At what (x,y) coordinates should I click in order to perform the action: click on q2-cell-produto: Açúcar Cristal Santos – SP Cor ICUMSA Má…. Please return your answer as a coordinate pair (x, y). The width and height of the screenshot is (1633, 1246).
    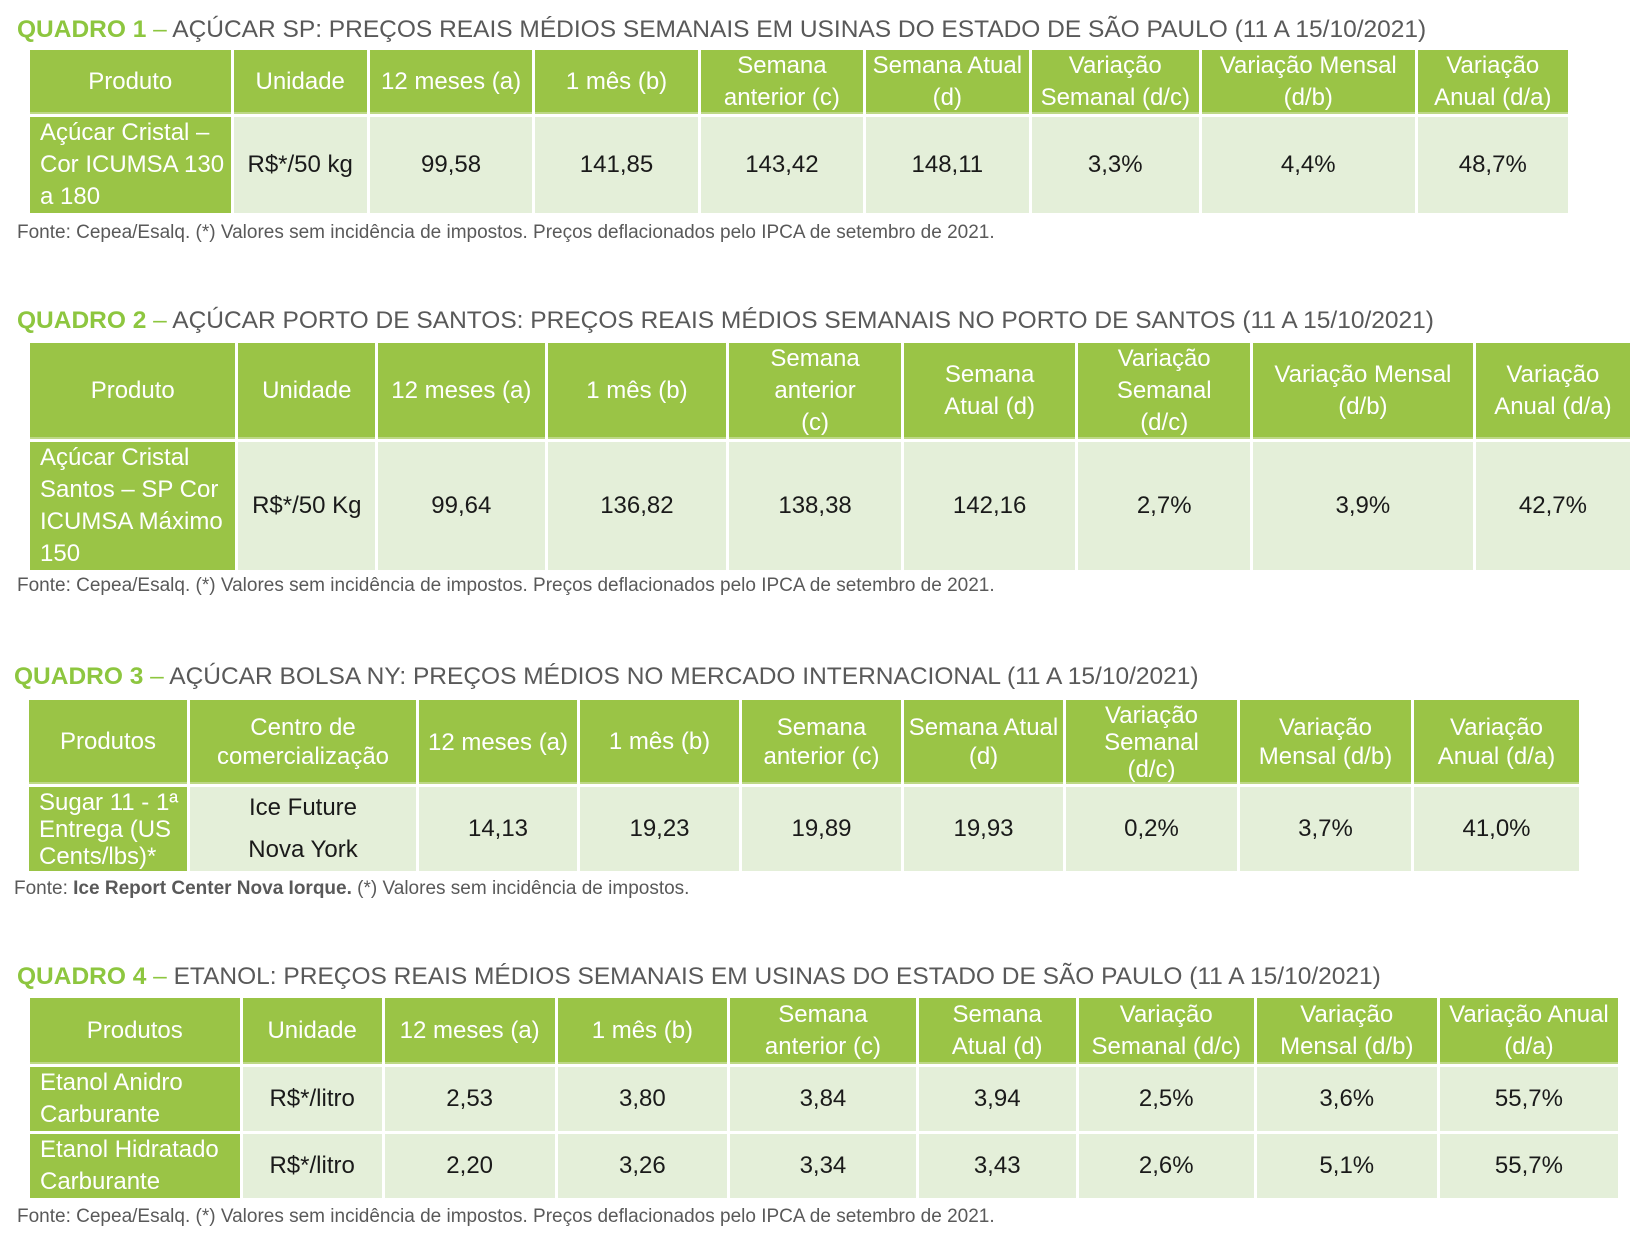
    Looking at the image, I should click on (133, 506).